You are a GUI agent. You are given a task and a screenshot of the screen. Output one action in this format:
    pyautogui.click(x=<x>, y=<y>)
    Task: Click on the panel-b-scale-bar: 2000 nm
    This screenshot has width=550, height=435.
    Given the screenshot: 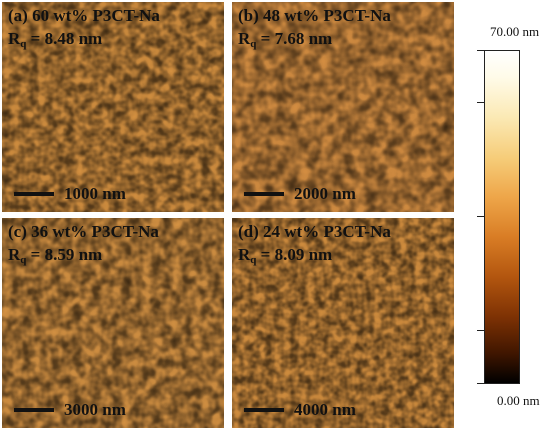 What is the action you would take?
    pyautogui.click(x=300, y=194)
    